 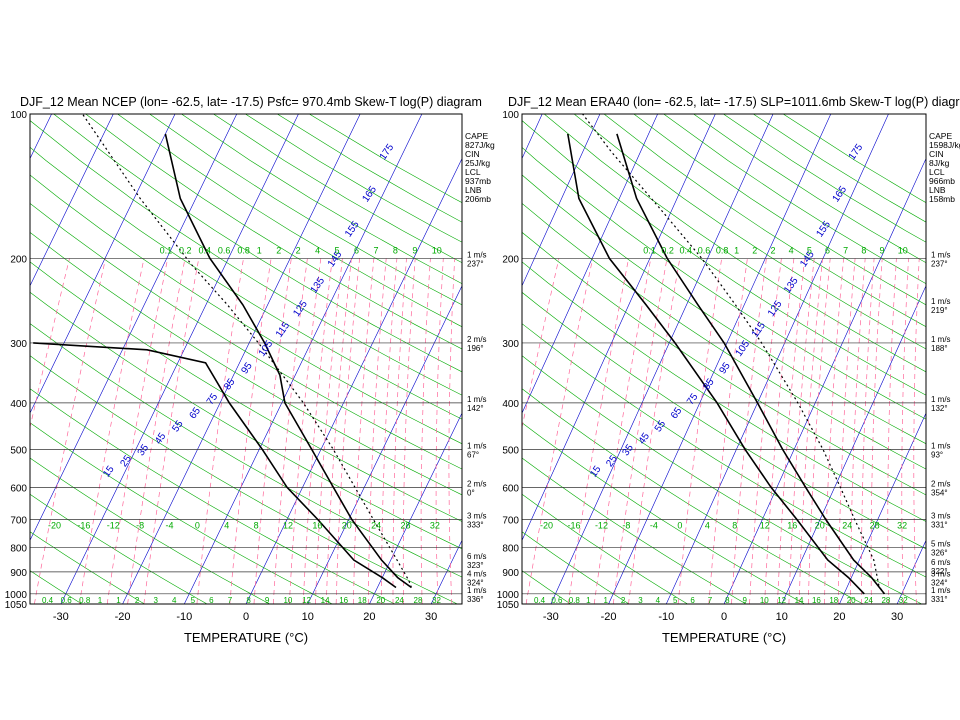 I want to click on y-tick-label: 900, so click(x=18, y=573).